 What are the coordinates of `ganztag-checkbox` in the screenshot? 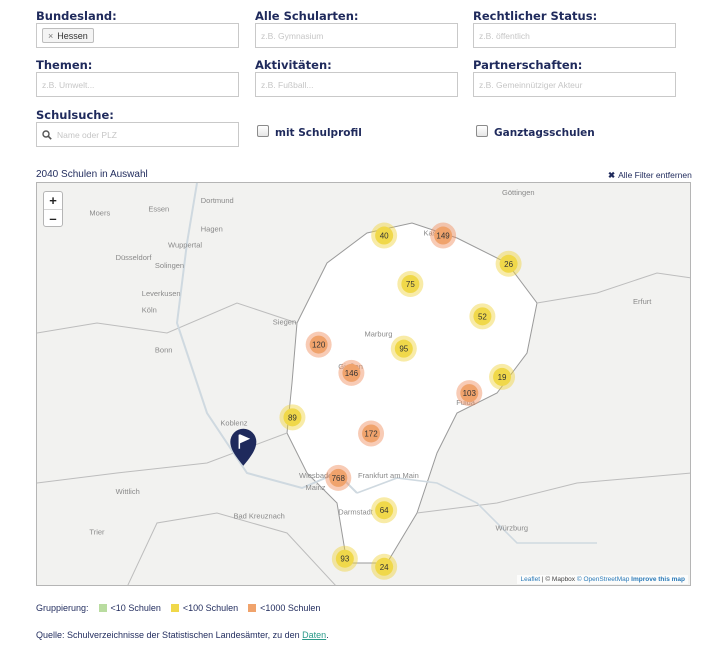 It's located at (482, 131).